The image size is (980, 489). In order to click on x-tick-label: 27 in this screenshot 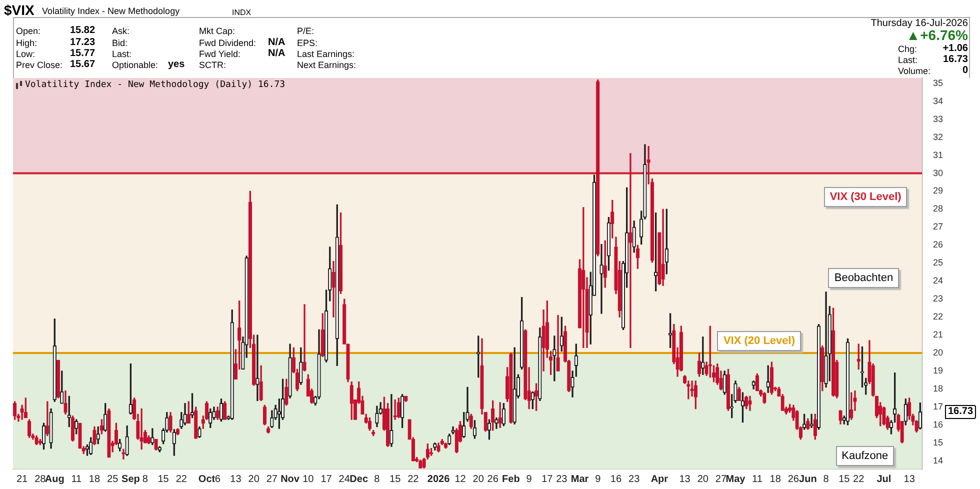, I will do `click(721, 479)`.